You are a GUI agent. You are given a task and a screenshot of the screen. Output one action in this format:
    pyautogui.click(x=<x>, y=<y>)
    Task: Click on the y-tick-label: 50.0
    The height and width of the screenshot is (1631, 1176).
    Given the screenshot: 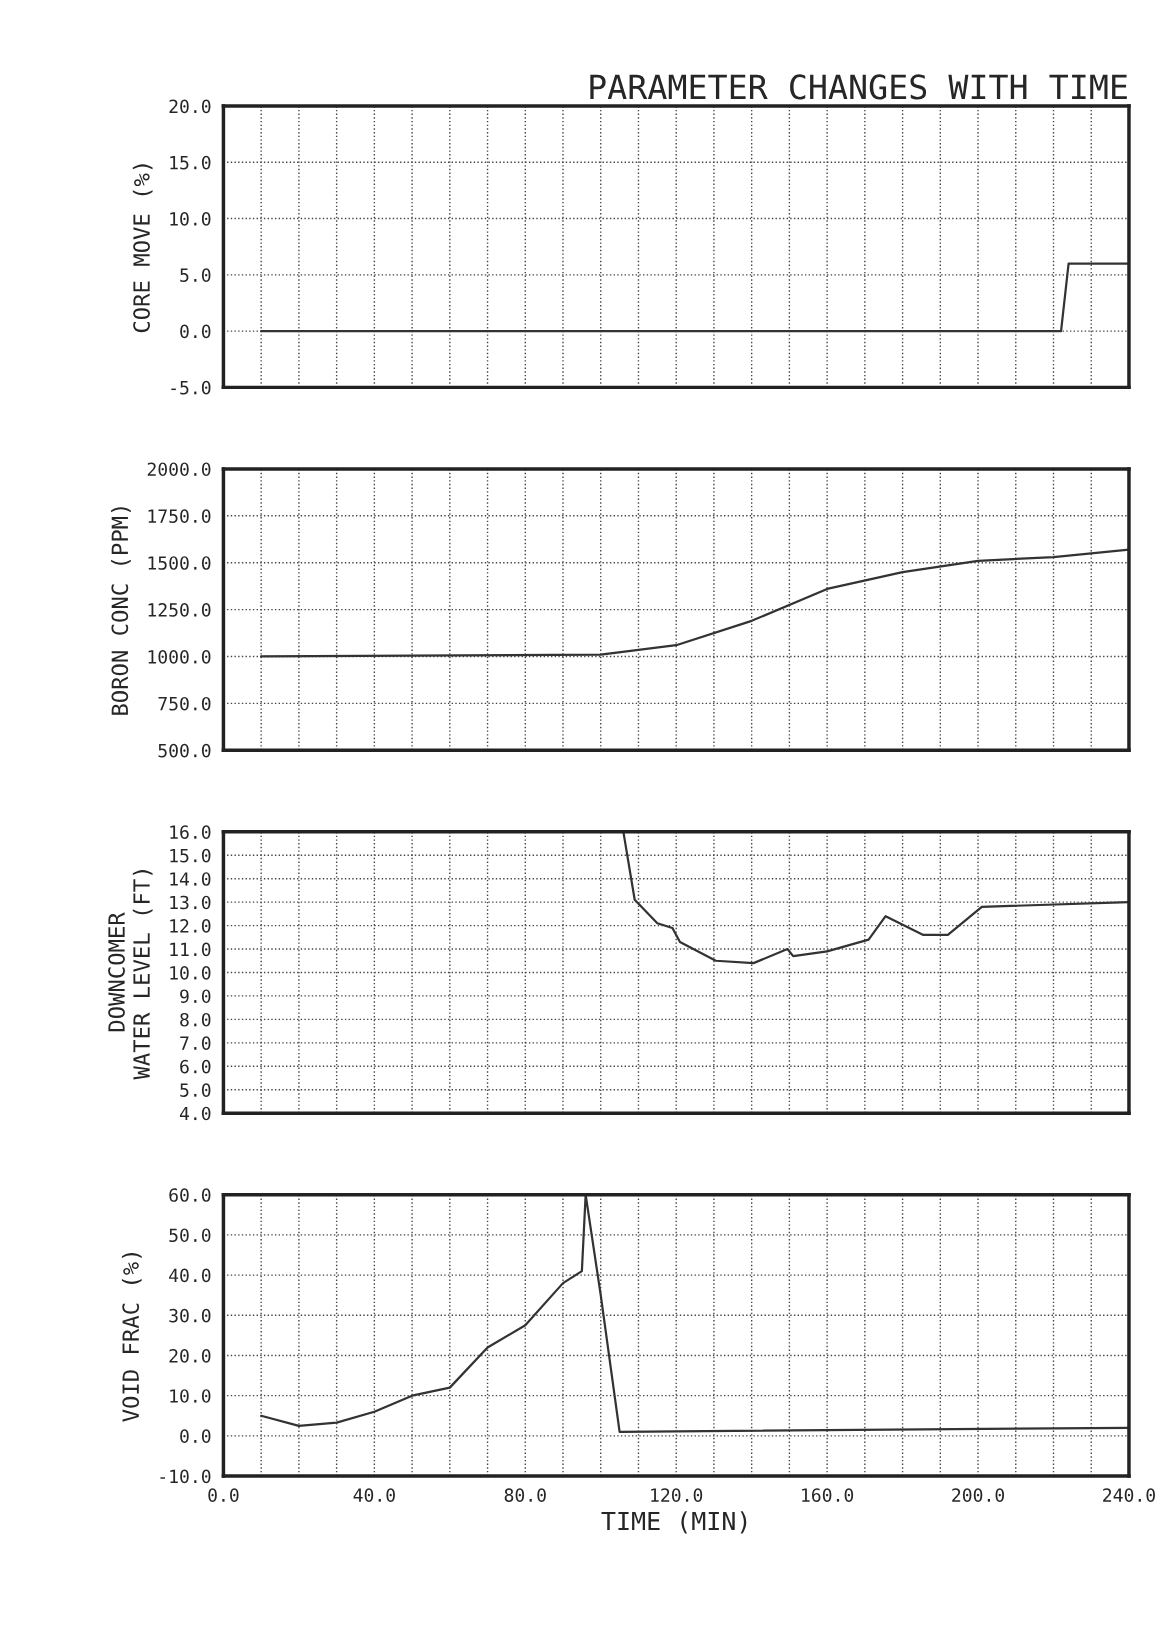 What is the action you would take?
    pyautogui.click(x=190, y=1235)
    